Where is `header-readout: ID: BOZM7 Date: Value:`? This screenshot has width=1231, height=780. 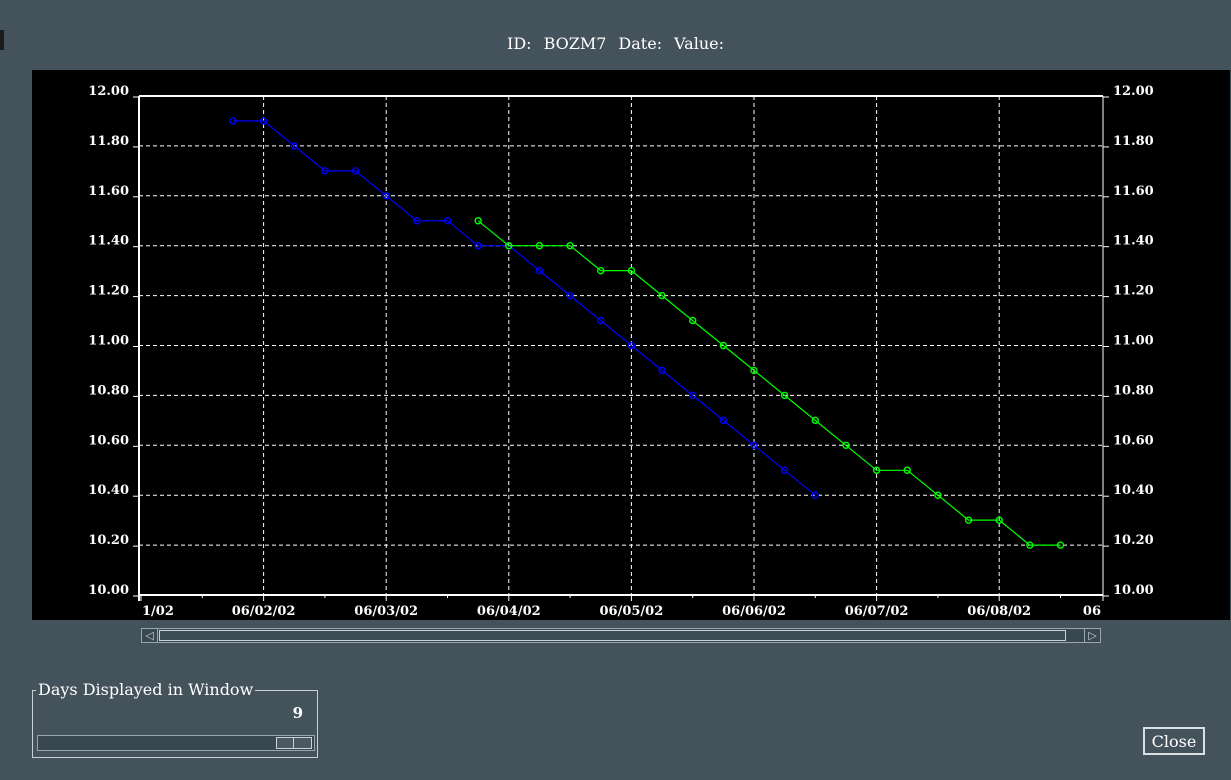
header-readout: ID: BOZM7 Date: Value: is located at coordinates (615, 43).